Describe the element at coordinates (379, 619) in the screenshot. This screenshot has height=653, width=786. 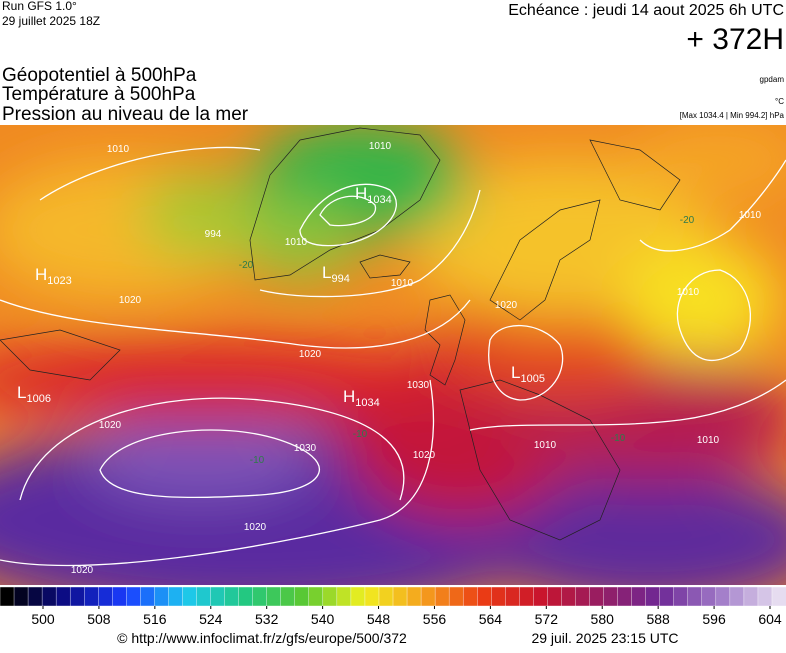
I see `colorbar-tick-label: 548` at that location.